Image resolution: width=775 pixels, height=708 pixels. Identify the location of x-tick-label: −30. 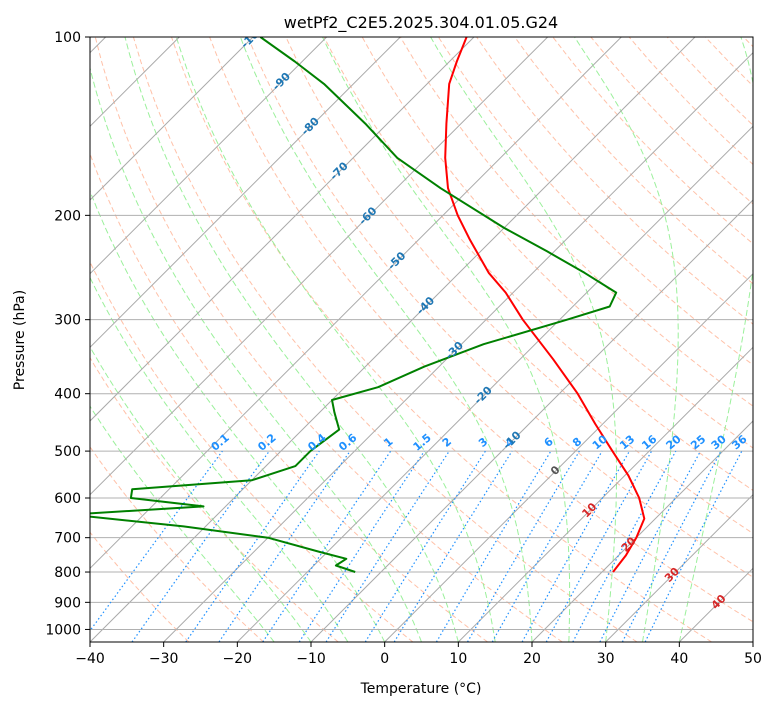
(164, 659).